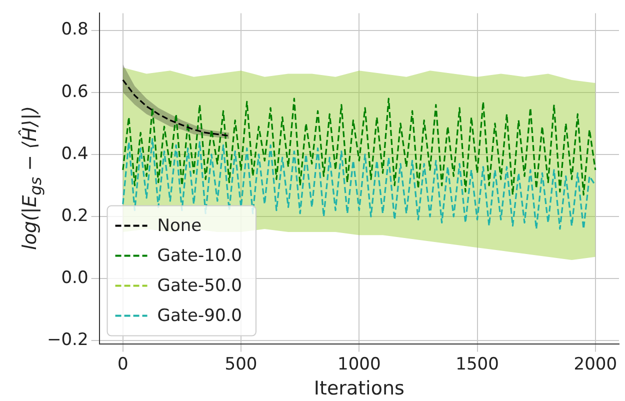 This screenshot has width=625, height=401. Describe the element at coordinates (241, 364) in the screenshot. I see `x-tick-label: 500` at that location.